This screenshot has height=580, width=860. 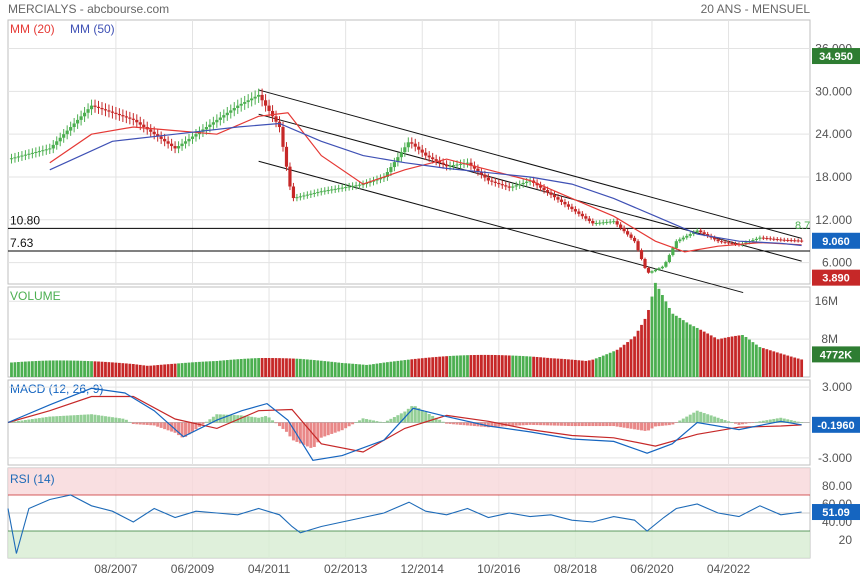 I want to click on price-legend-entry: MM (20), so click(x=32, y=29).